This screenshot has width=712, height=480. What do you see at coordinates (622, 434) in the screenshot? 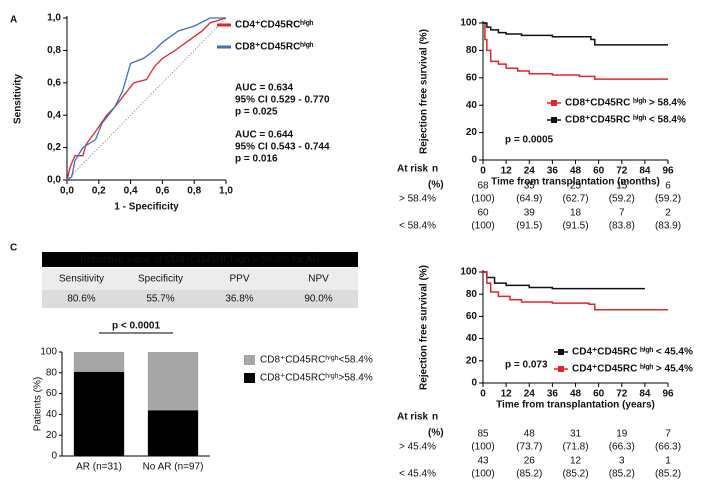
I see `at-risk-count: 19` at bounding box center [622, 434].